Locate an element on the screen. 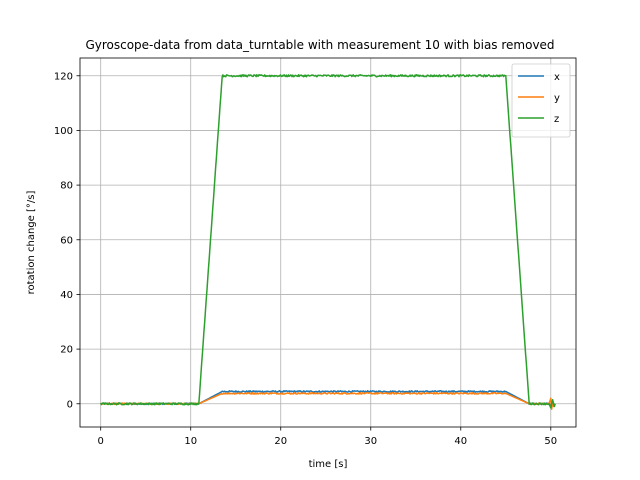  legend-box is located at coordinates (541, 100).